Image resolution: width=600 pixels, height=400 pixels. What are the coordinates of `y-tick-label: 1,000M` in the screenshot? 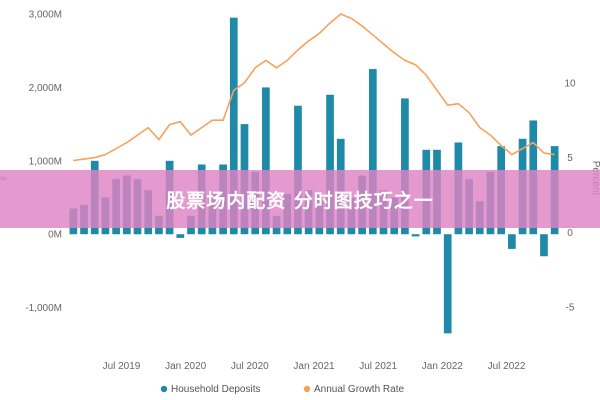 It's located at (45, 161).